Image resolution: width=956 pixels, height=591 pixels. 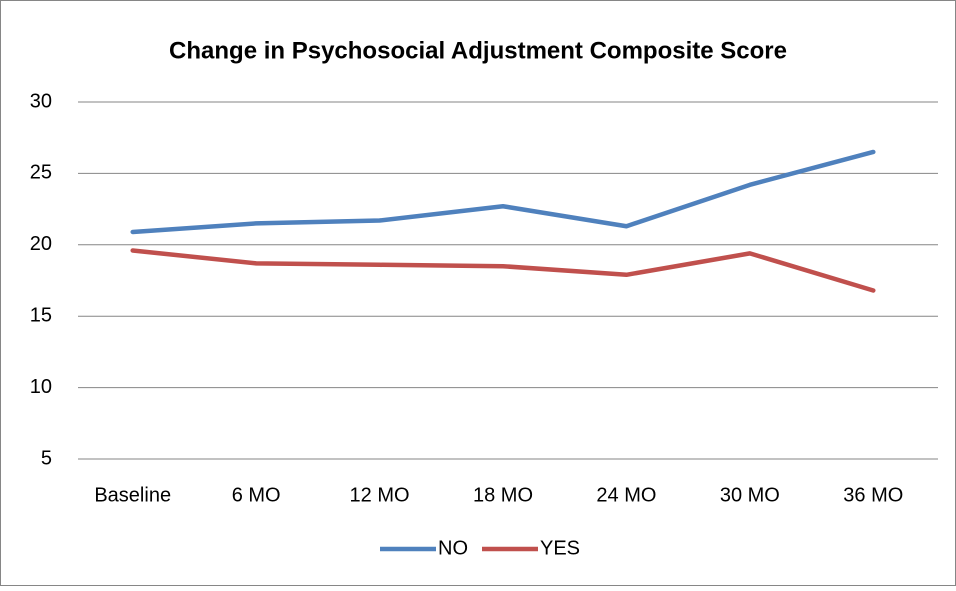 What do you see at coordinates (41, 101) in the screenshot?
I see `y-tick-label: 30` at bounding box center [41, 101].